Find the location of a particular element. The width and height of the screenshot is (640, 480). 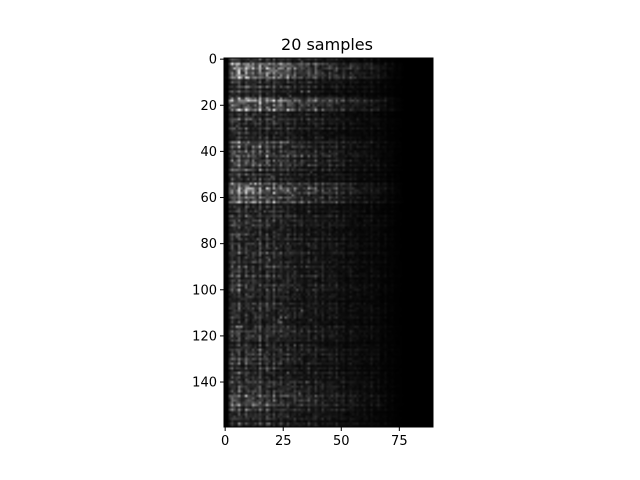

y-tick-label: 80 is located at coordinates (208, 244).